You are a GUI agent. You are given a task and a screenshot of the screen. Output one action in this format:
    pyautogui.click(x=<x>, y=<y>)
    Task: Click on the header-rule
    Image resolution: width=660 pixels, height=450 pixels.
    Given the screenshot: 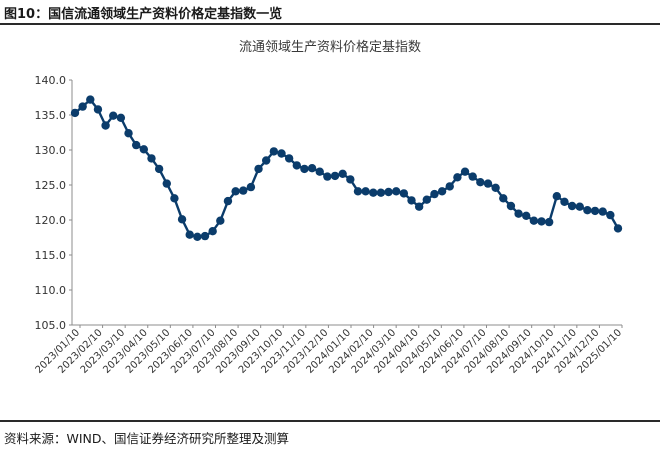 What is the action you would take?
    pyautogui.click(x=330, y=24)
    